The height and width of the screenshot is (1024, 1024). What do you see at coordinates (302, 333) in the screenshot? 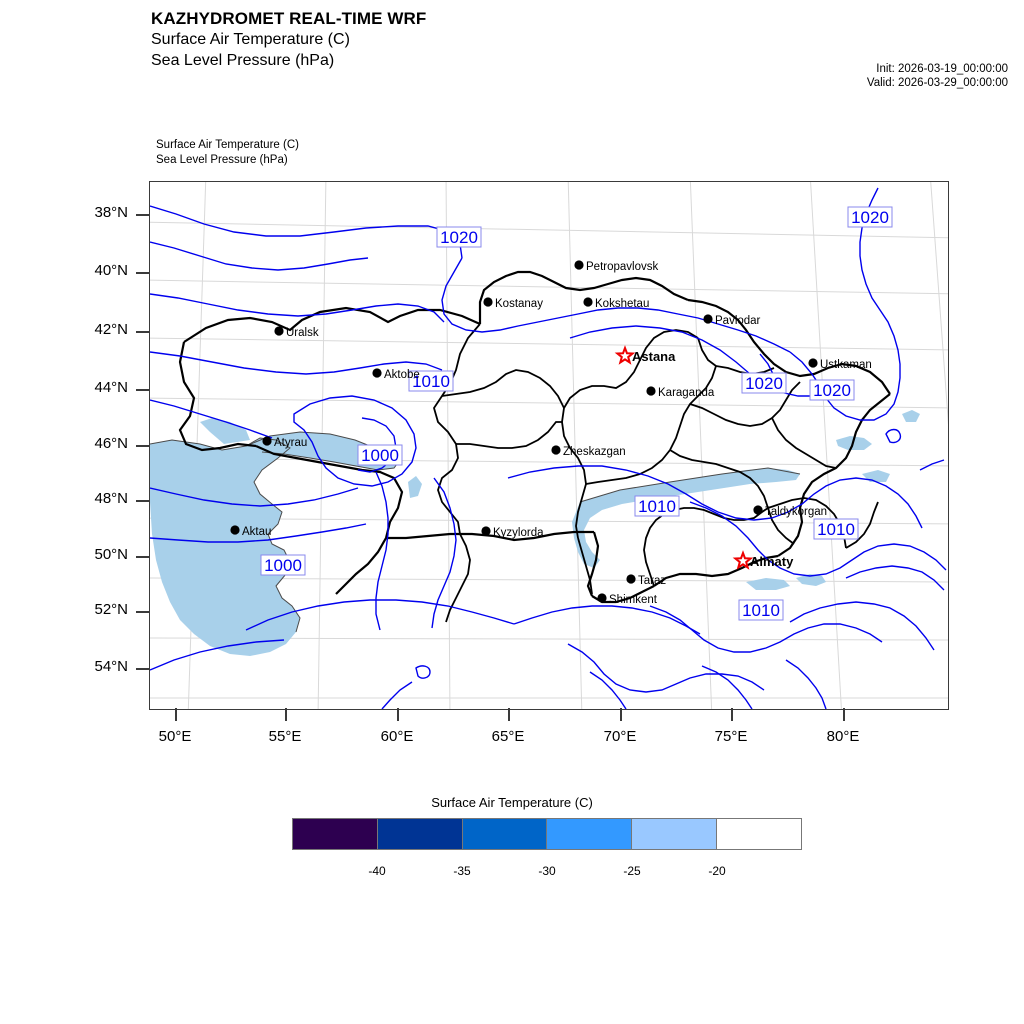
I see `city-label: Uralsk` at bounding box center [302, 333].